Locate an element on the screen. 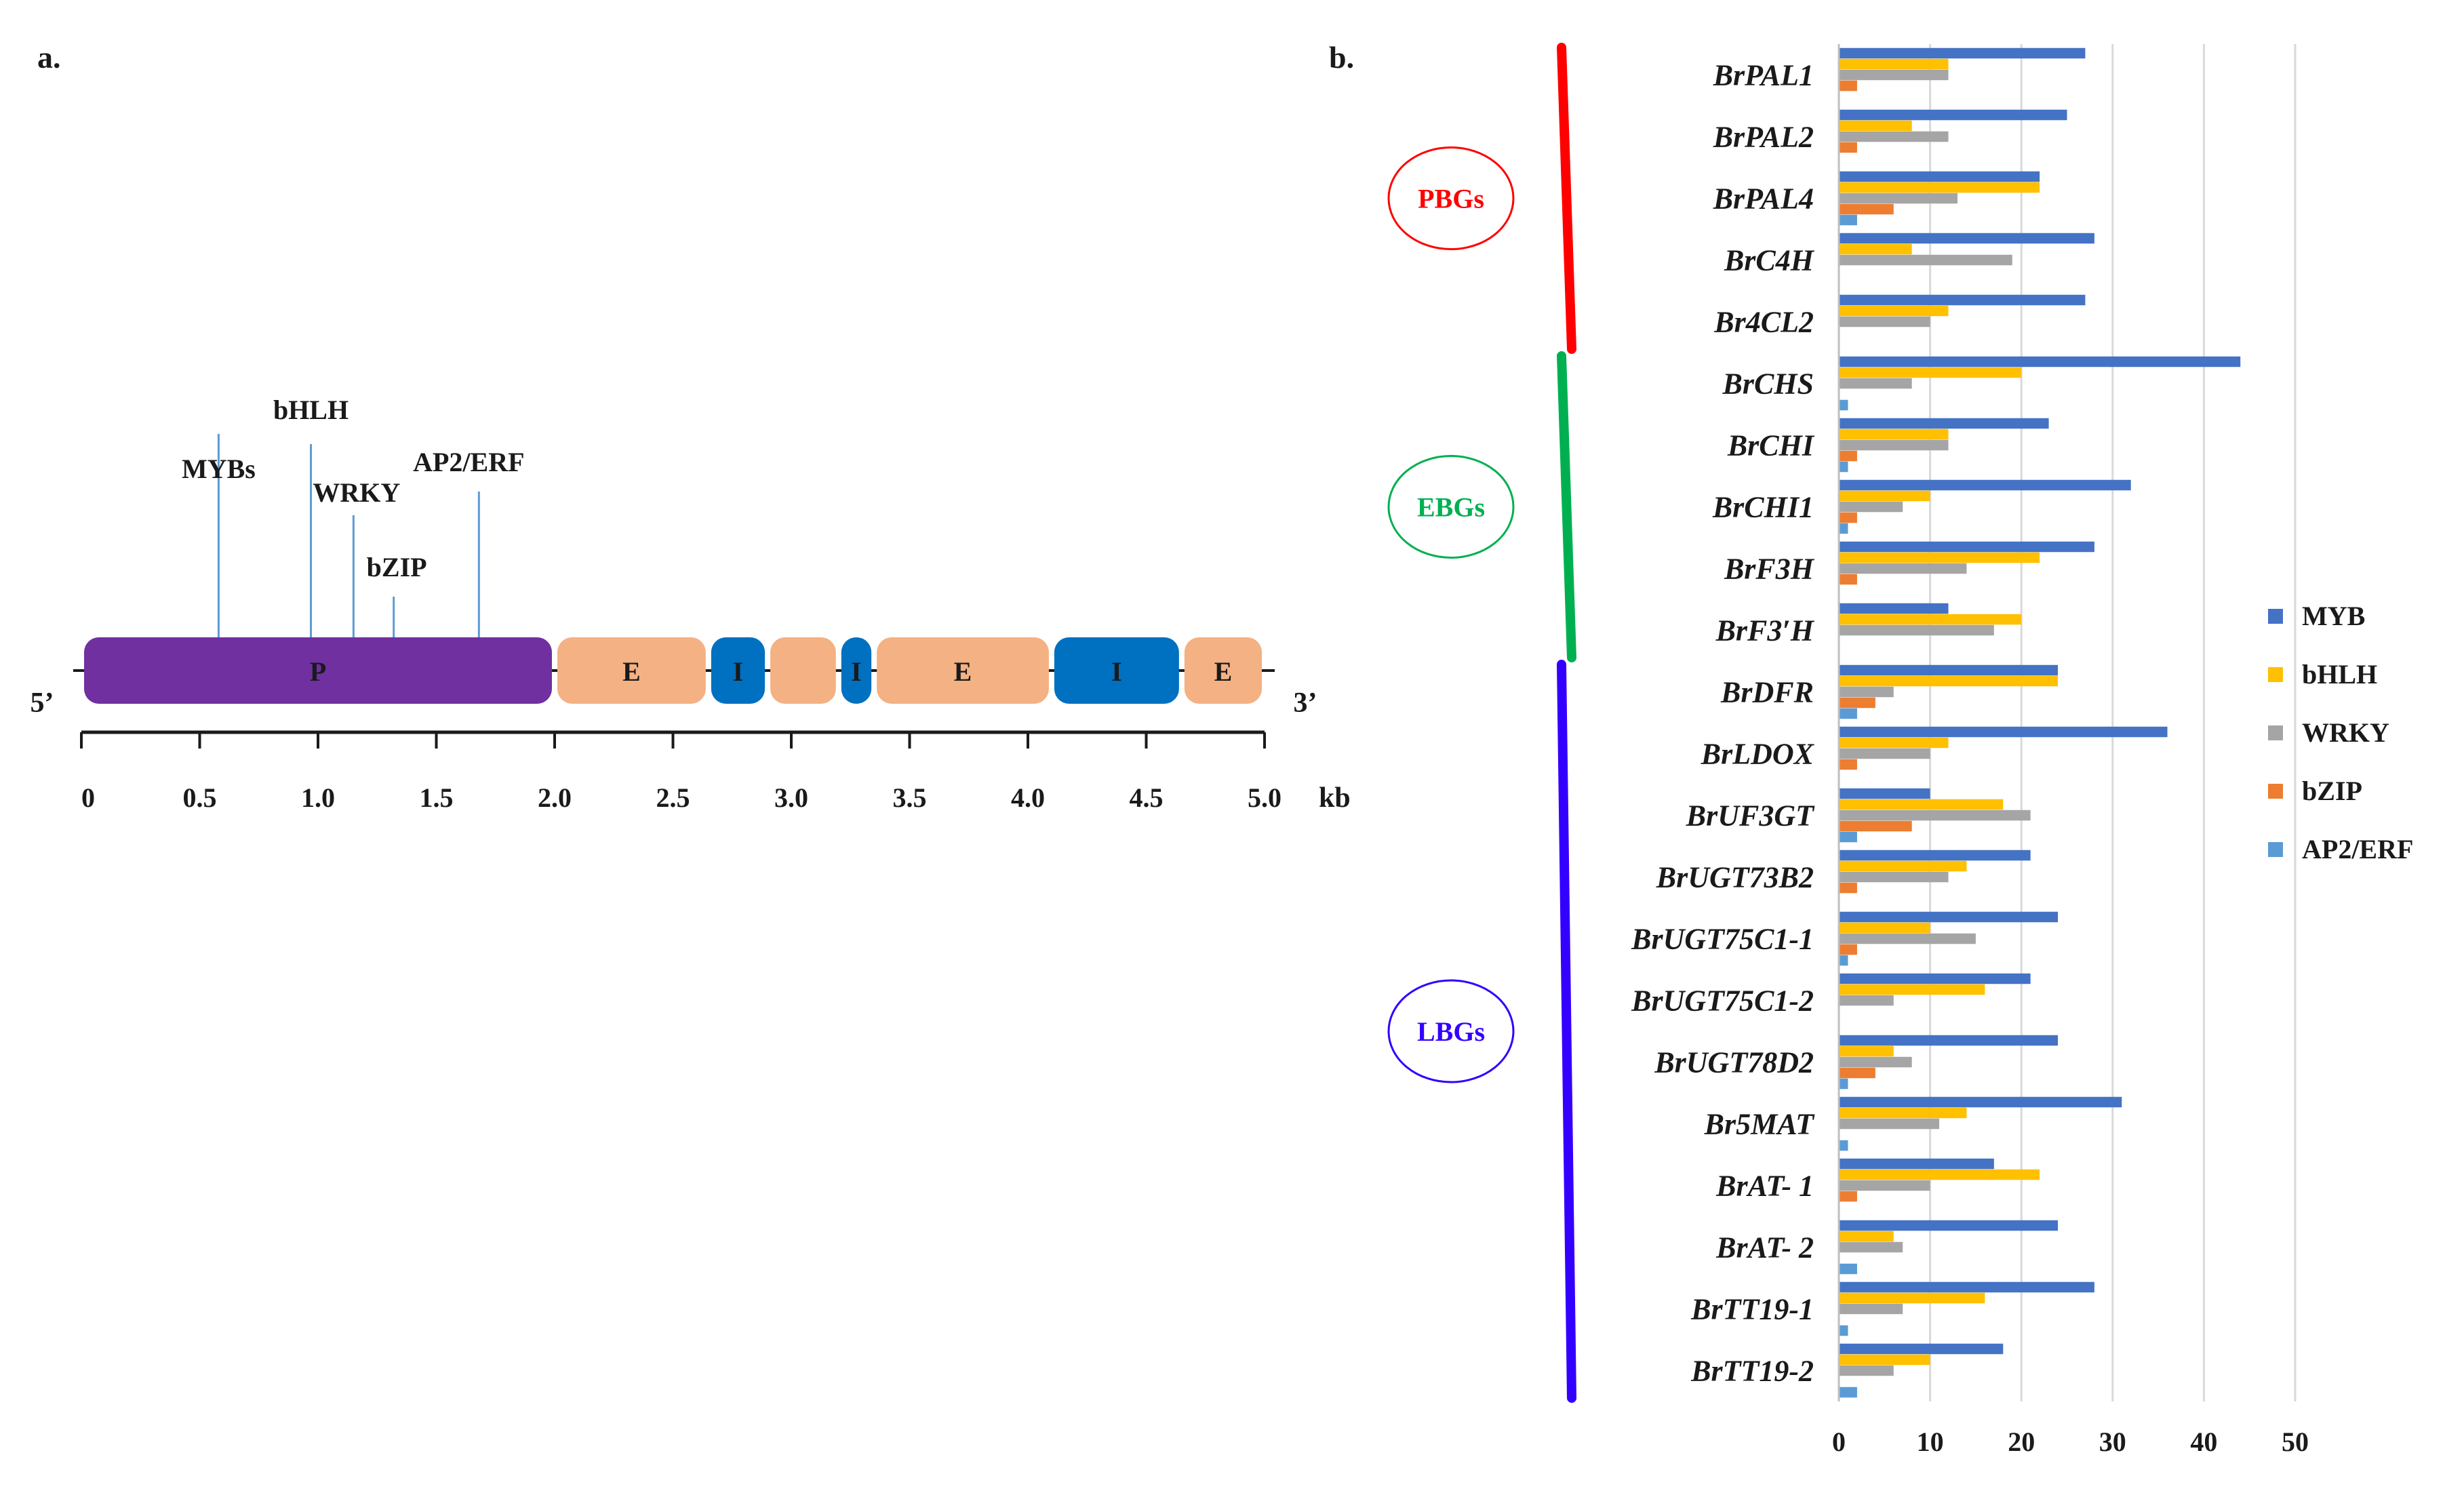  x-tick-label-4: 40 is located at coordinates (2203, 1442).